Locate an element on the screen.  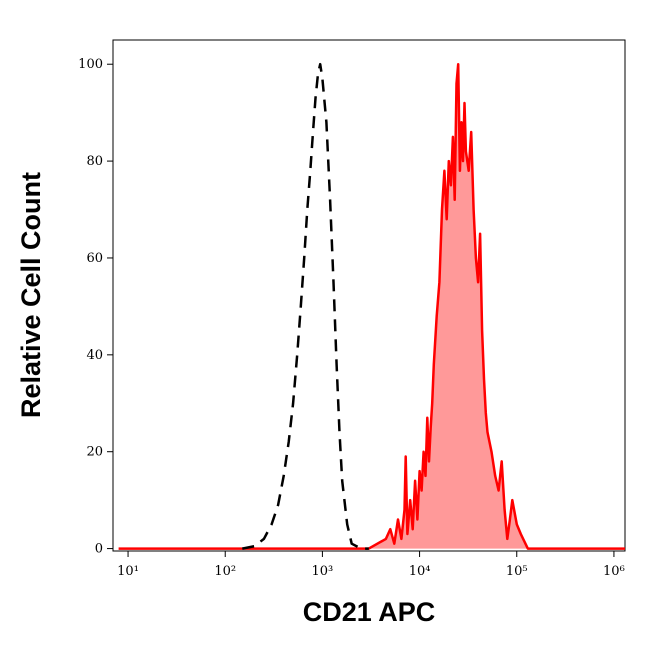
x-tick-label: 10⁴ is located at coordinates (420, 571).